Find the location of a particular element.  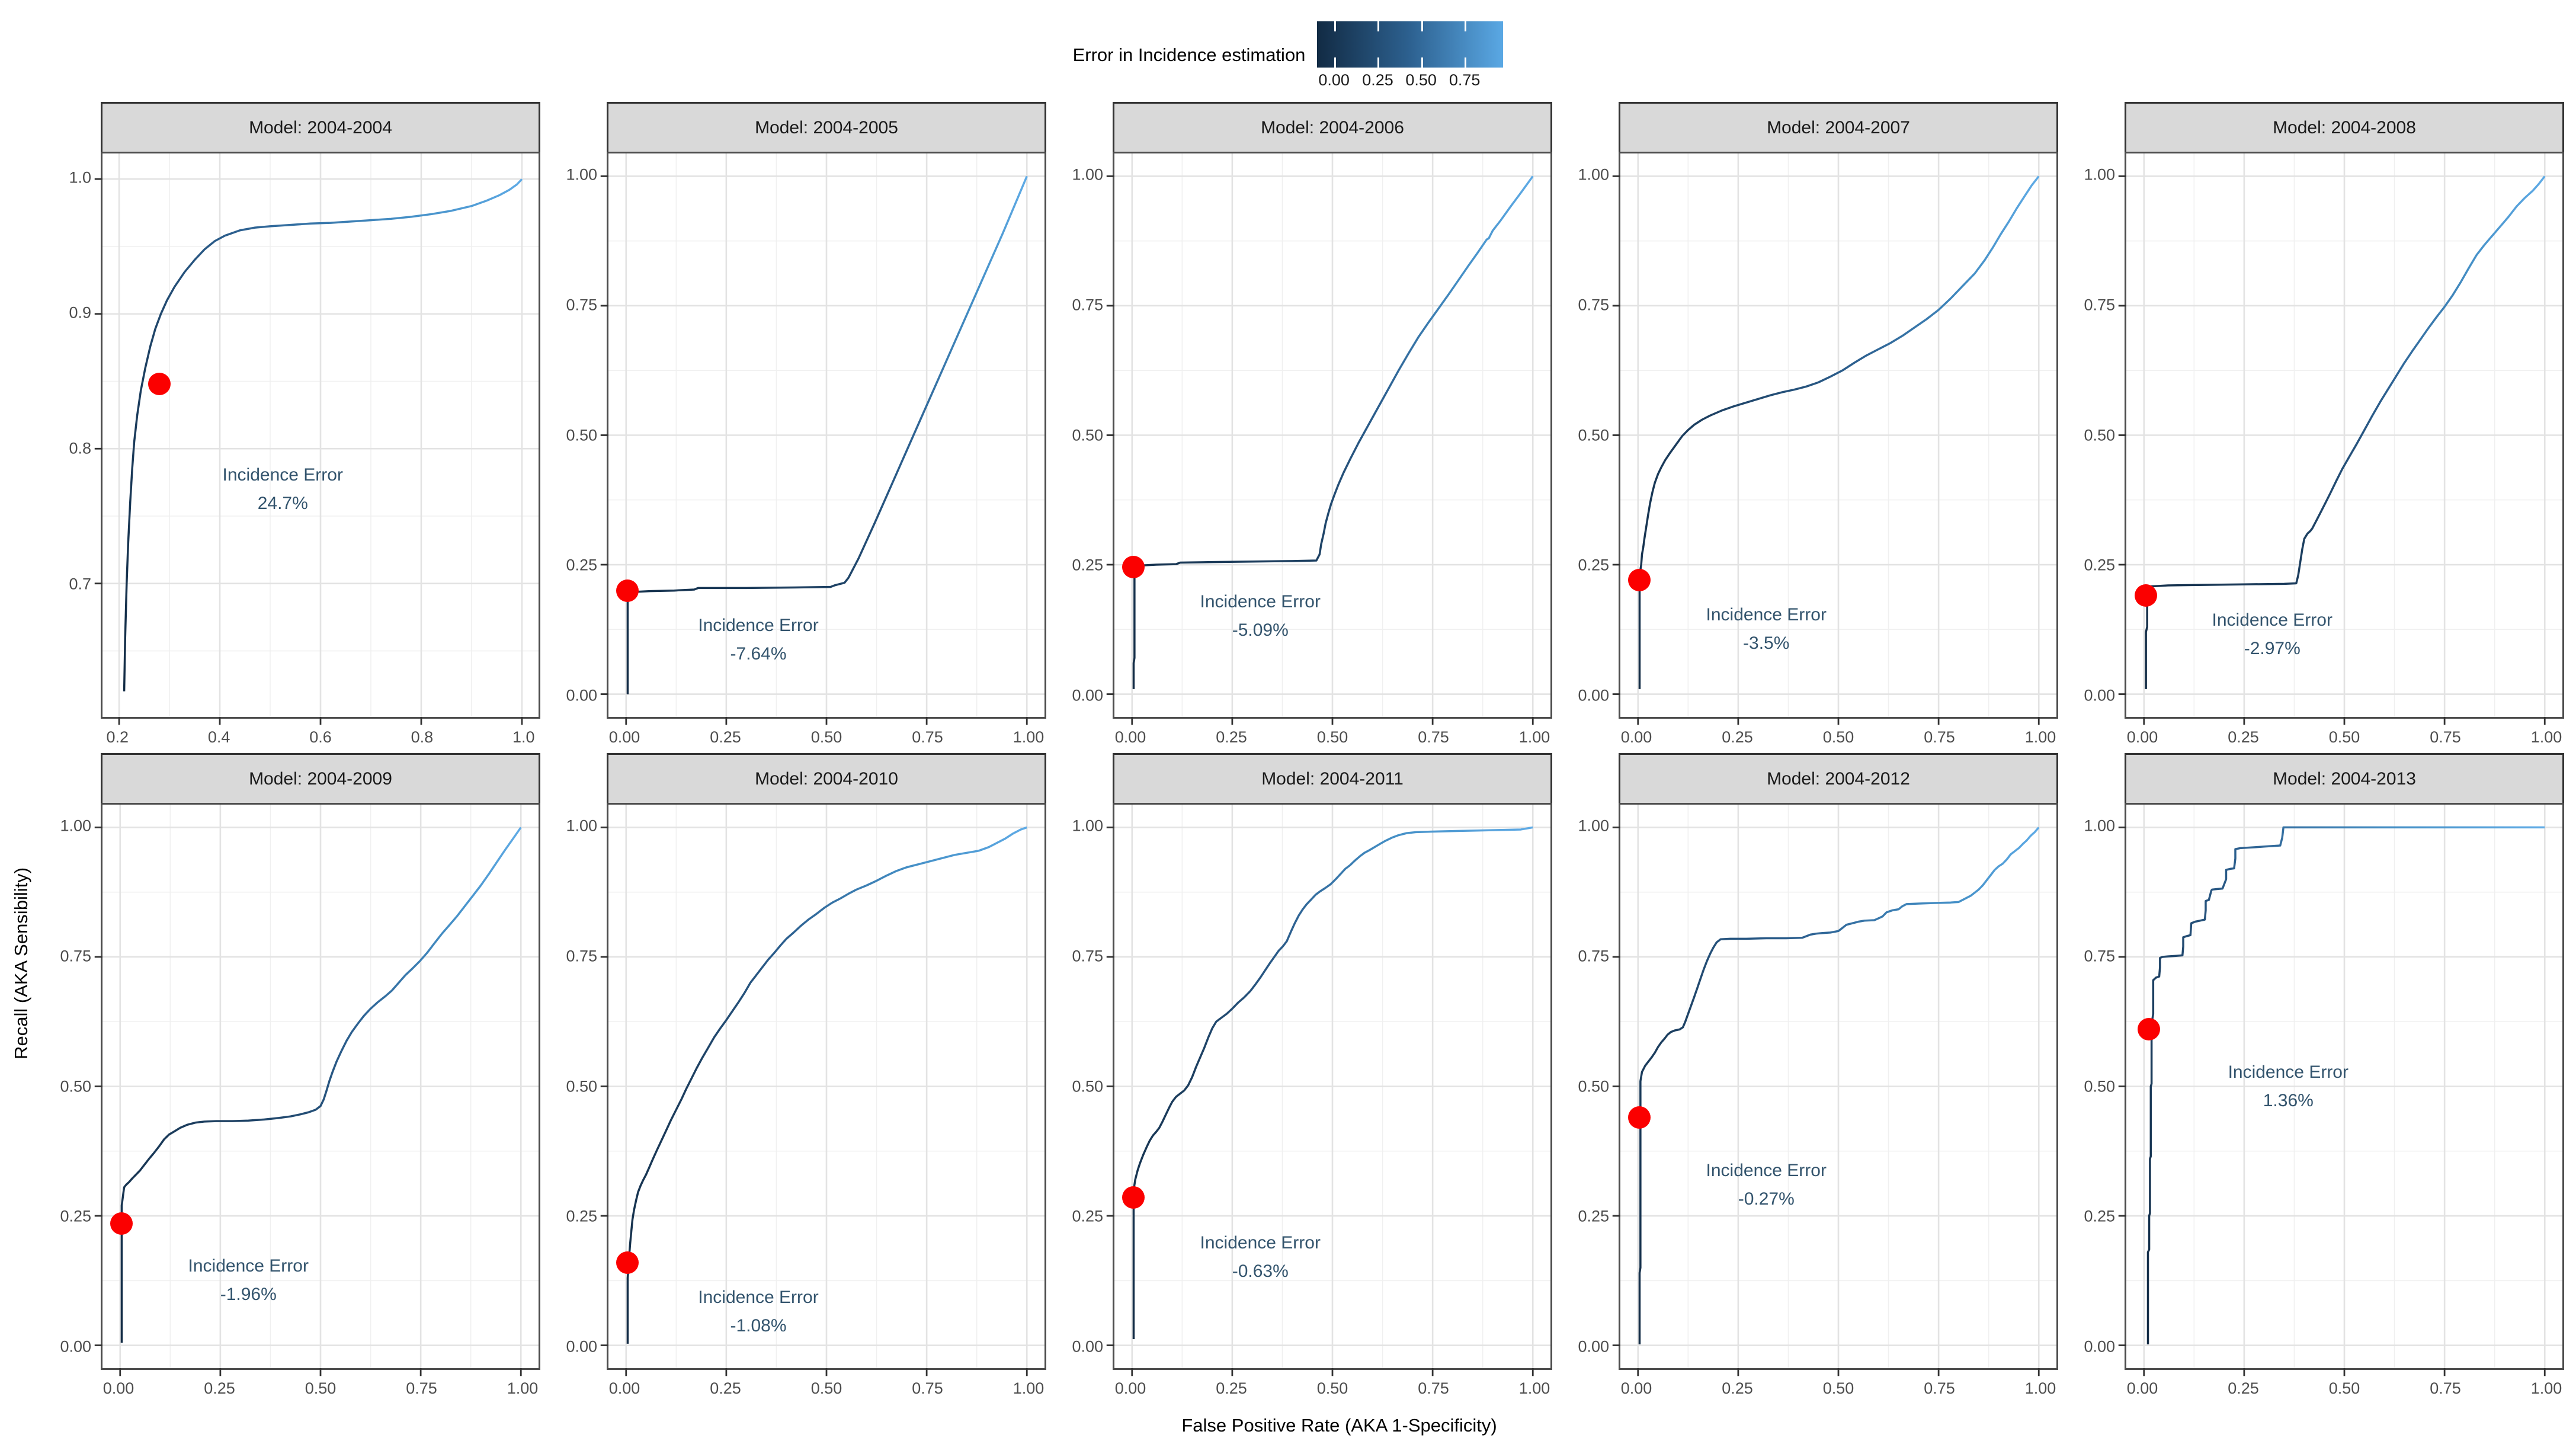

plot-area: Incidence Error -1.96% is located at coordinates (321, 1086).